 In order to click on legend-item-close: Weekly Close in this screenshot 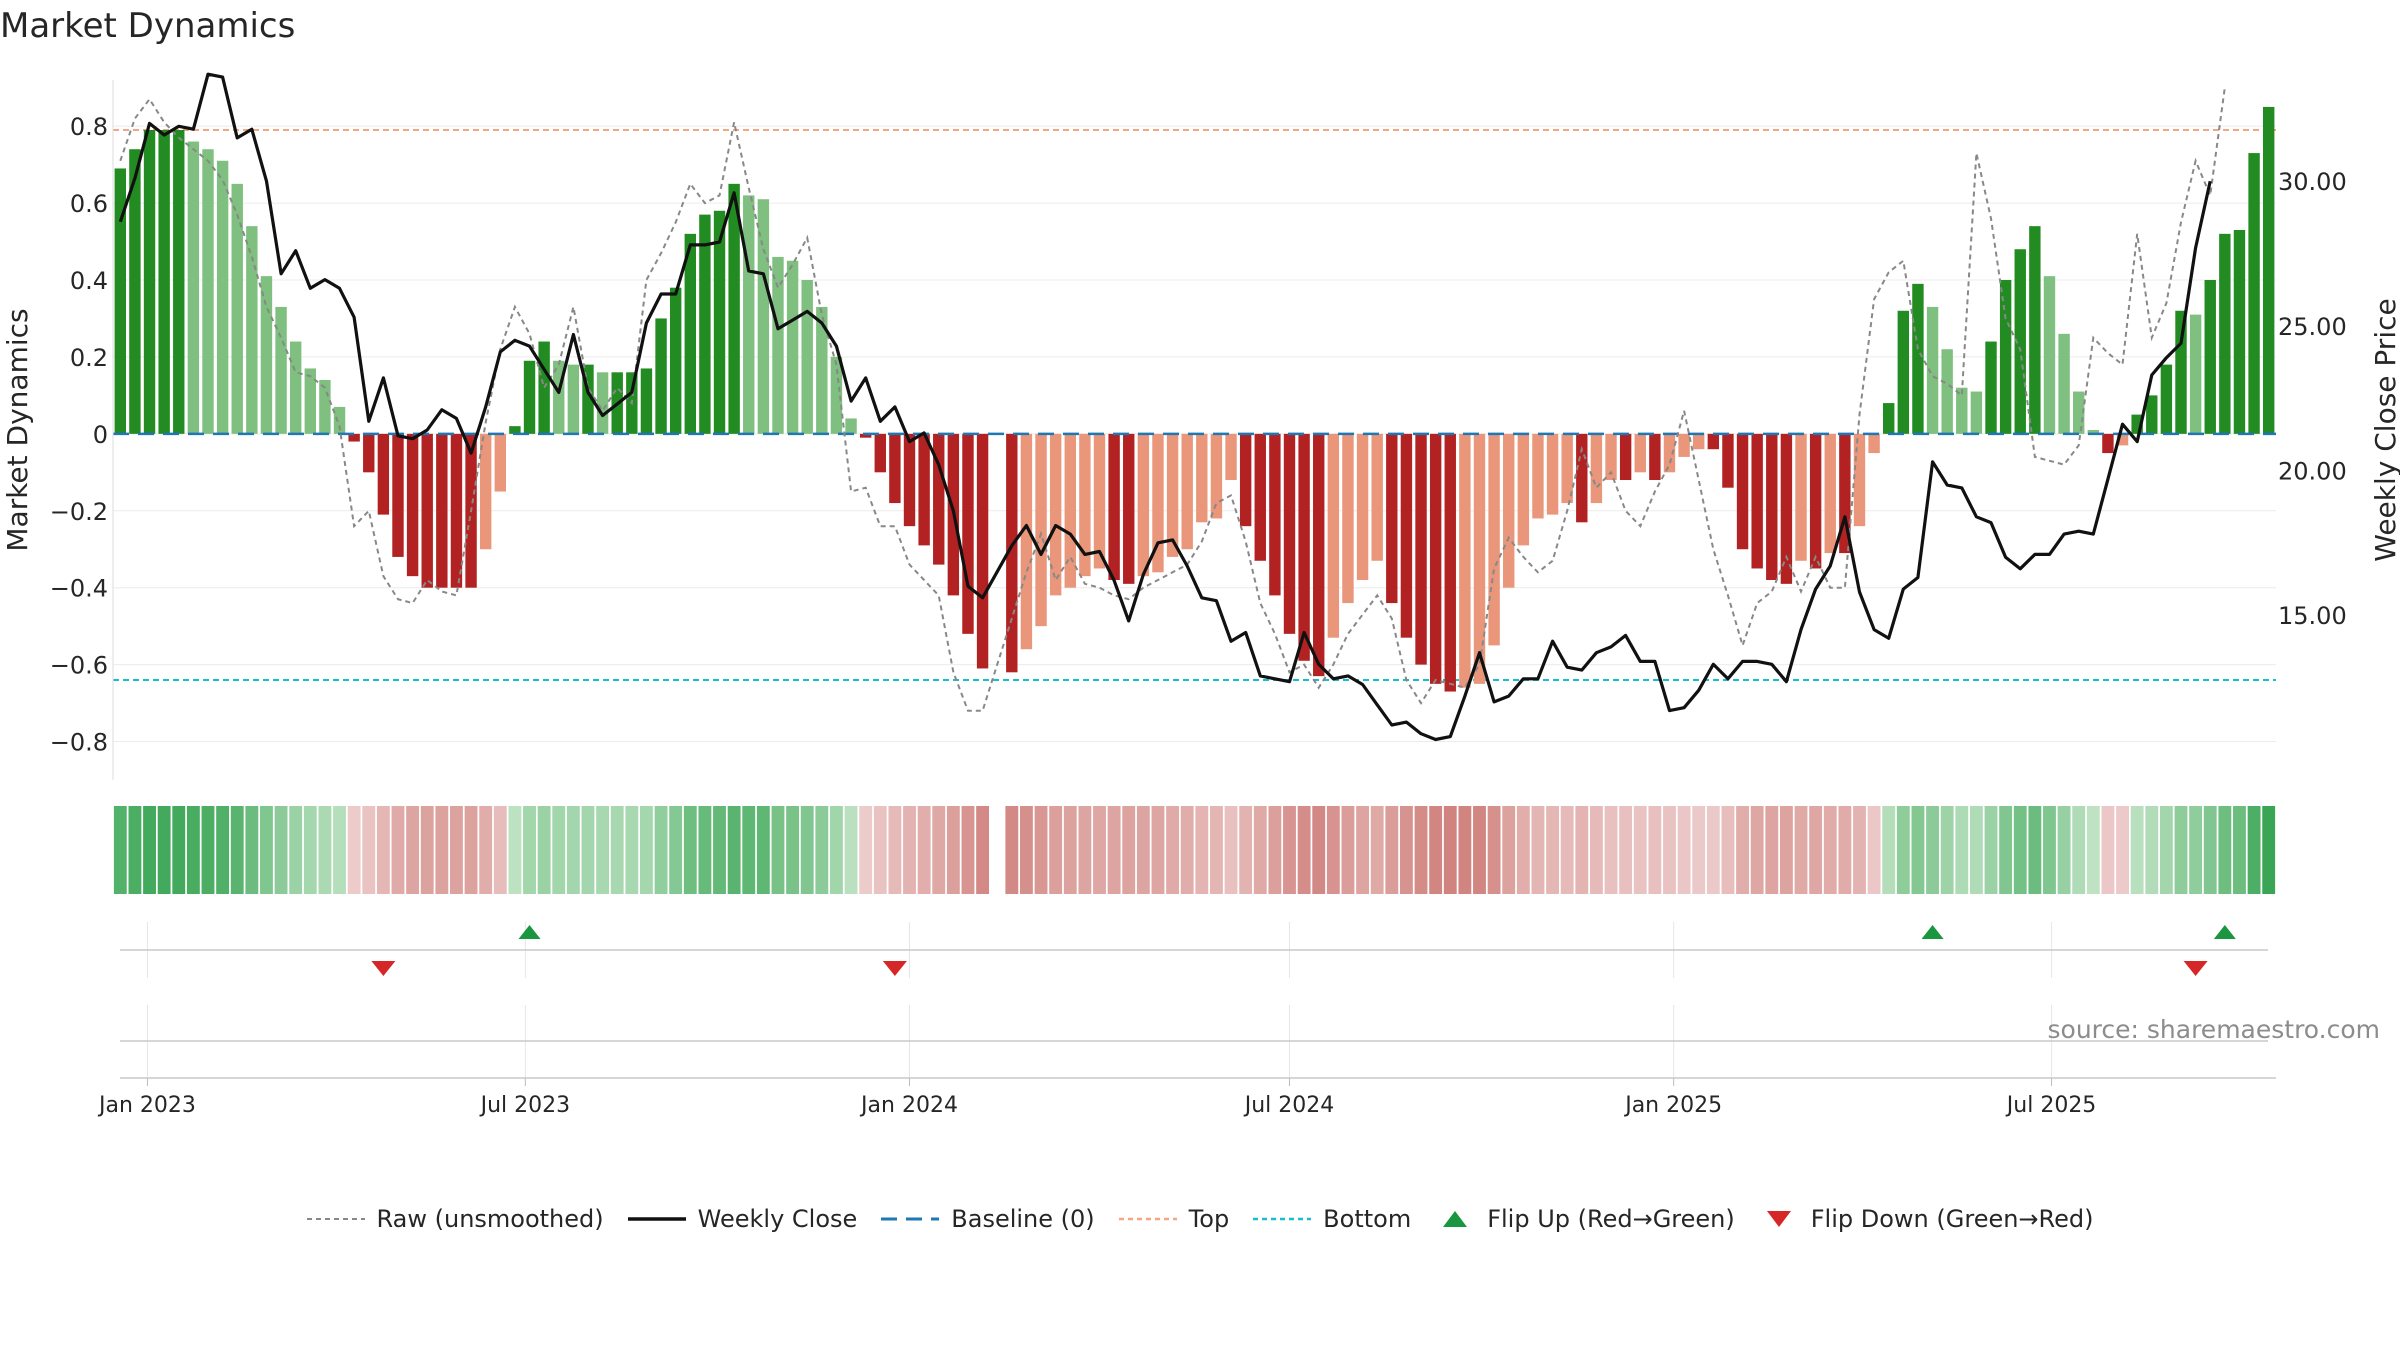, I will do `click(742, 1219)`.